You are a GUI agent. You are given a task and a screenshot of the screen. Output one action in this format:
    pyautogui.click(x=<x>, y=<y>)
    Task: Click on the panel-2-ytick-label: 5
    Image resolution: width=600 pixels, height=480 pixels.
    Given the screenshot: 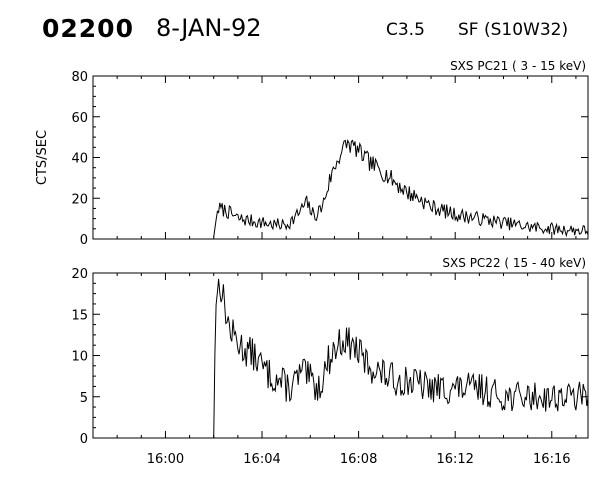 What is the action you would take?
    pyautogui.click(x=84, y=398)
    